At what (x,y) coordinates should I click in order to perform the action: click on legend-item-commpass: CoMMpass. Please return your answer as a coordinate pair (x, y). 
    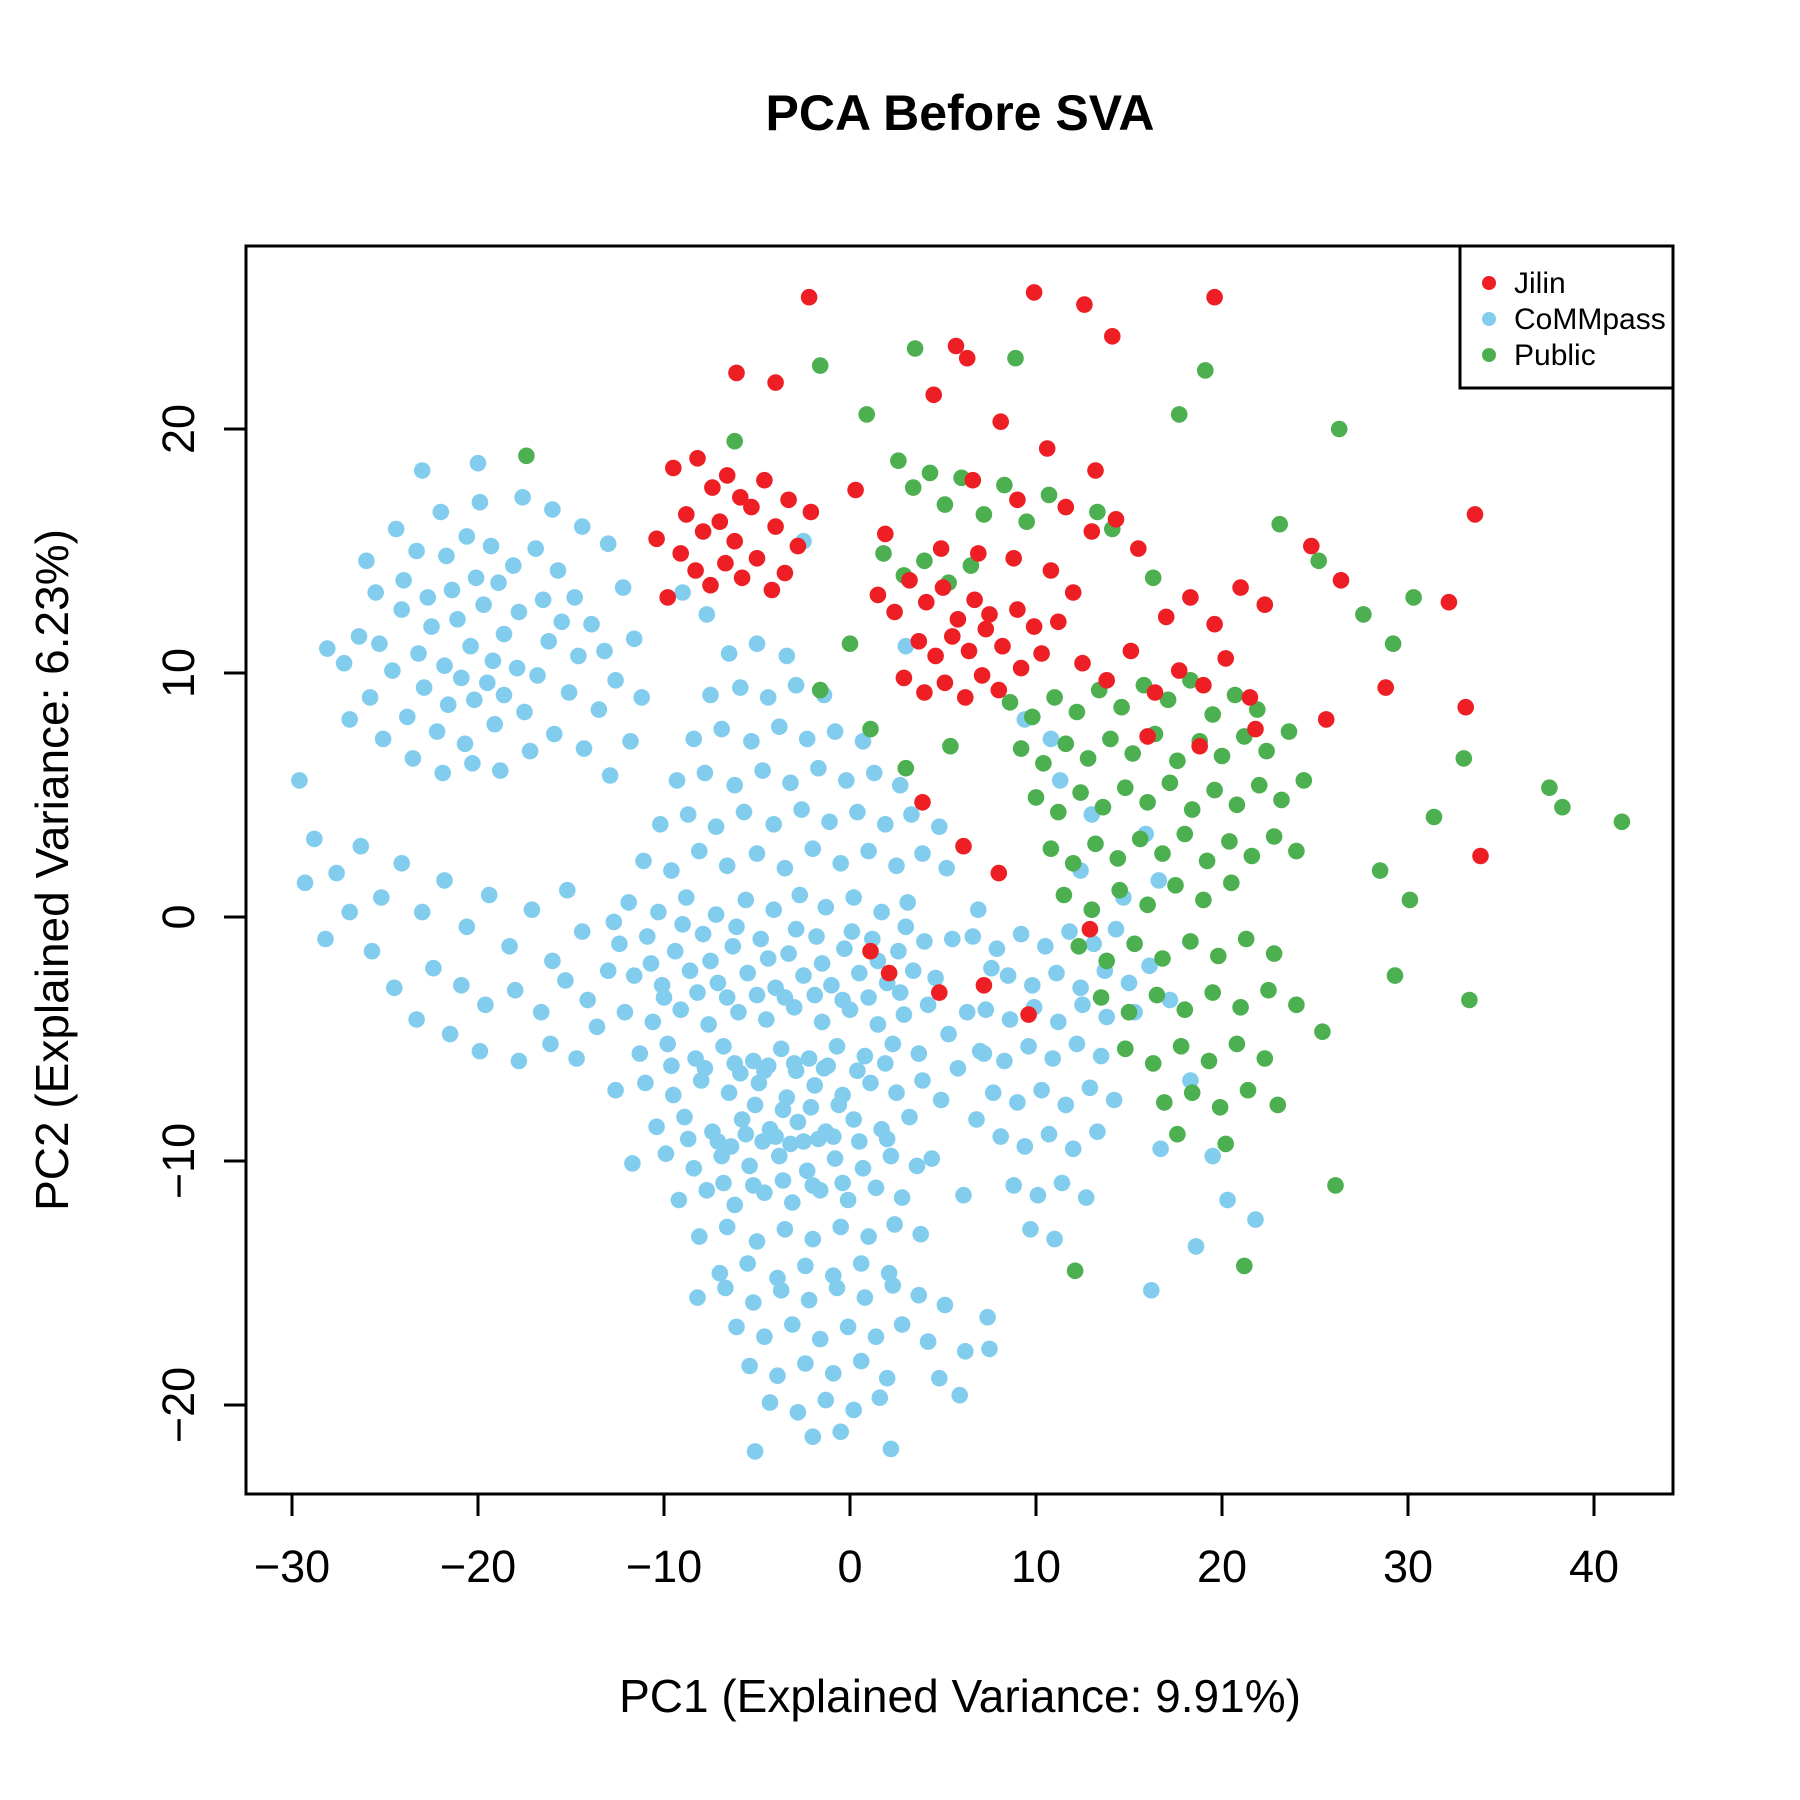
    Looking at the image, I should click on (1574, 319).